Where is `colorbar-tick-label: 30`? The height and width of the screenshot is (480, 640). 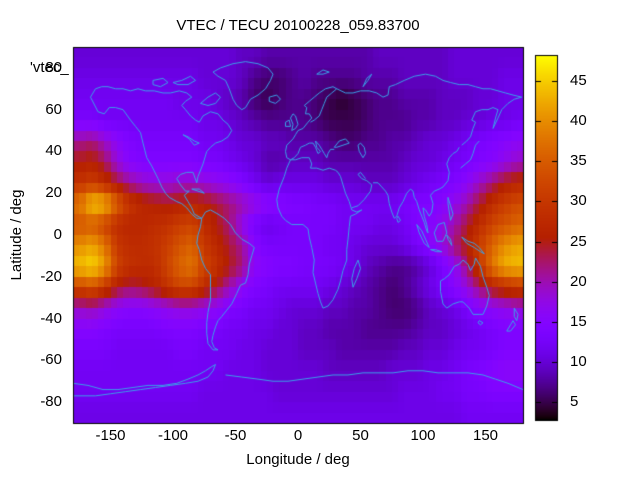
colorbar-tick-label: 30 is located at coordinates (578, 201).